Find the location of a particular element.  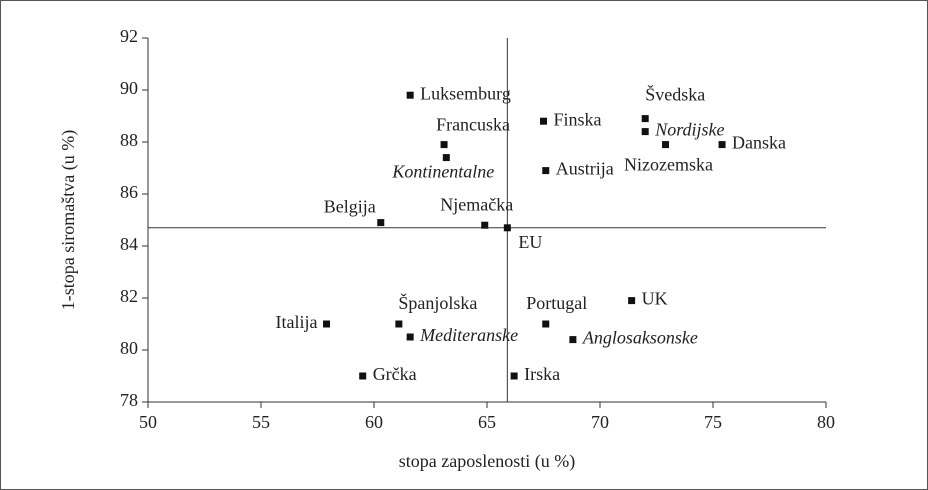

point-label: Portugal is located at coordinates (556, 303).